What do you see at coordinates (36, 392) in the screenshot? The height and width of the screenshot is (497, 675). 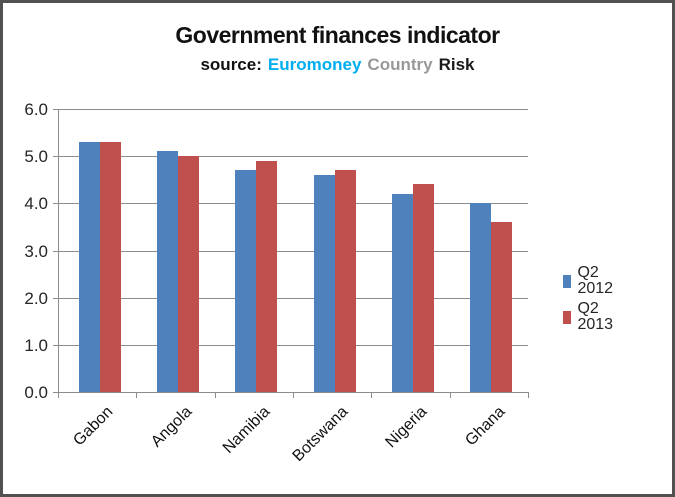 I see `y-axis-label: 0.0` at bounding box center [36, 392].